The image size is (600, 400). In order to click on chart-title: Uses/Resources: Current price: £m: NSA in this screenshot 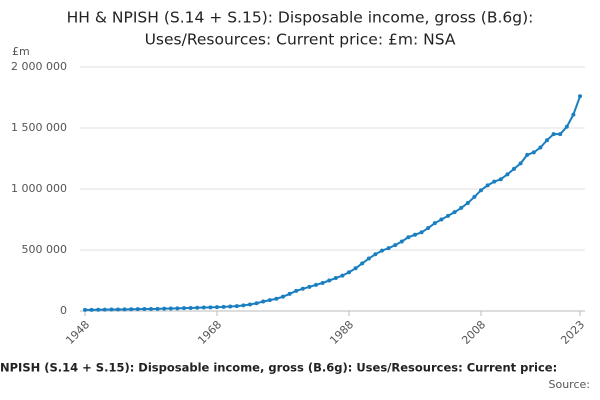, I will do `click(300, 40)`.